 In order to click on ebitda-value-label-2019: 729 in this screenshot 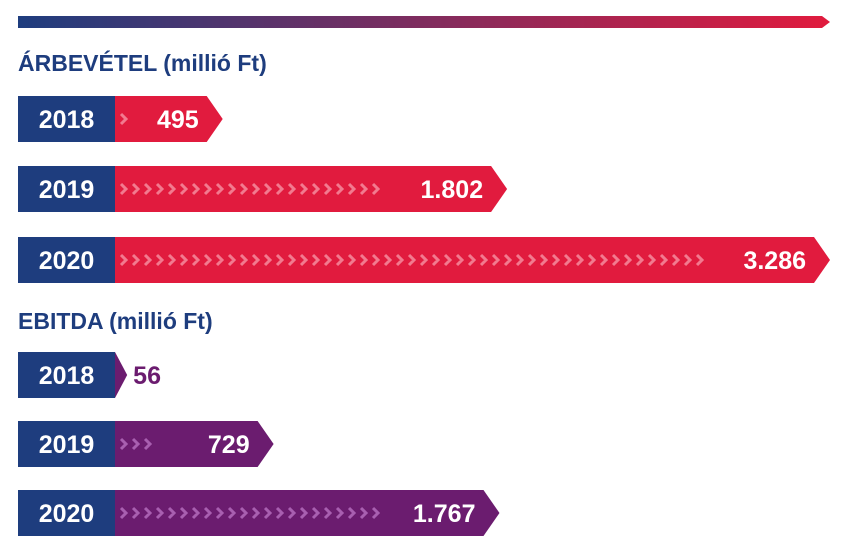, I will do `click(229, 445)`.